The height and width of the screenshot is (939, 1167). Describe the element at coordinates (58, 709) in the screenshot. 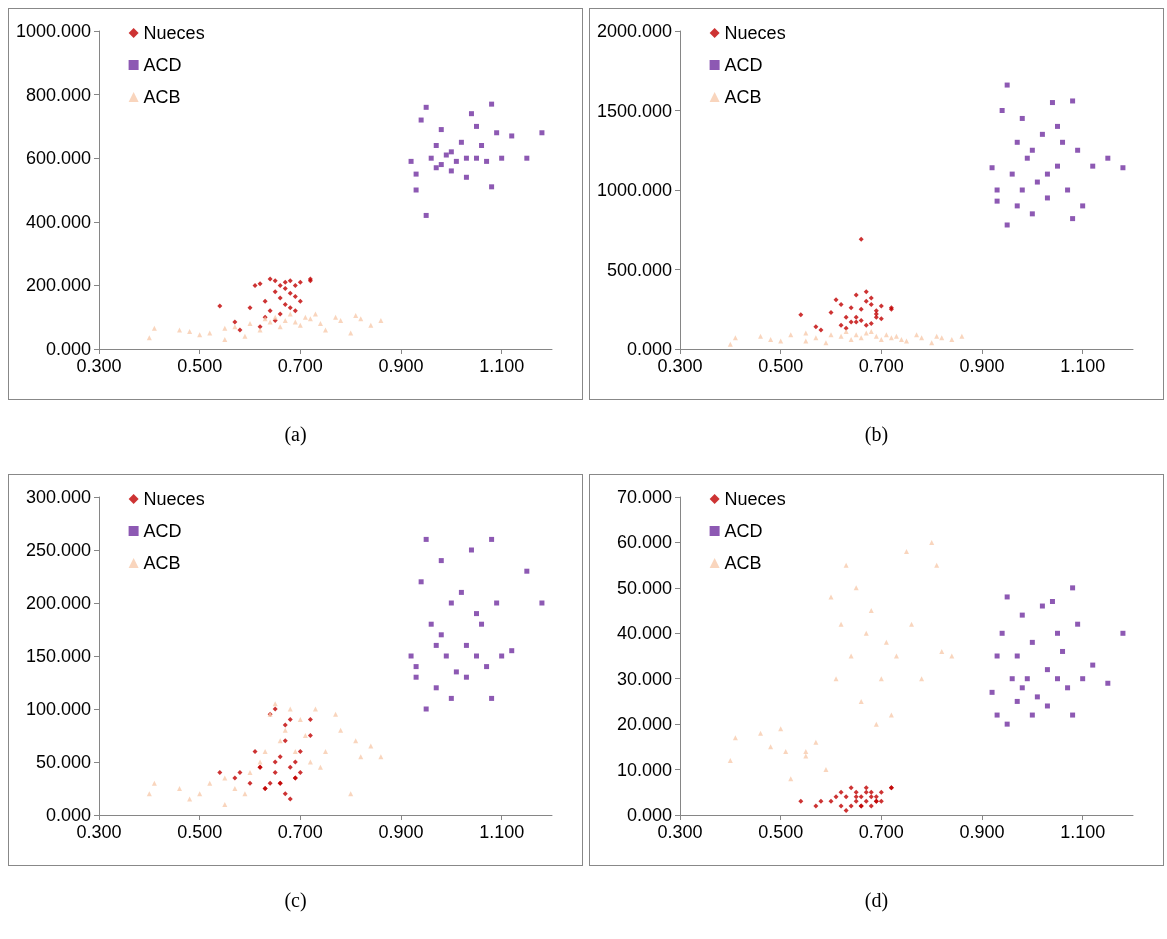

I see `y-tick-label: 100.000` at that location.